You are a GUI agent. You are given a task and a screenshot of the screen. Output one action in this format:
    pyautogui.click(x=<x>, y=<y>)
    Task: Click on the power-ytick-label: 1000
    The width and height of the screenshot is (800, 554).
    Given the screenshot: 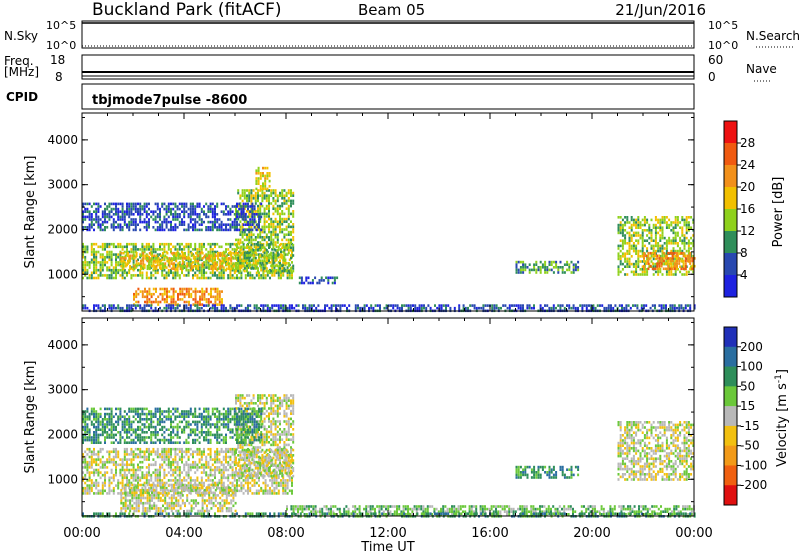 What is the action you would take?
    pyautogui.click(x=62, y=274)
    